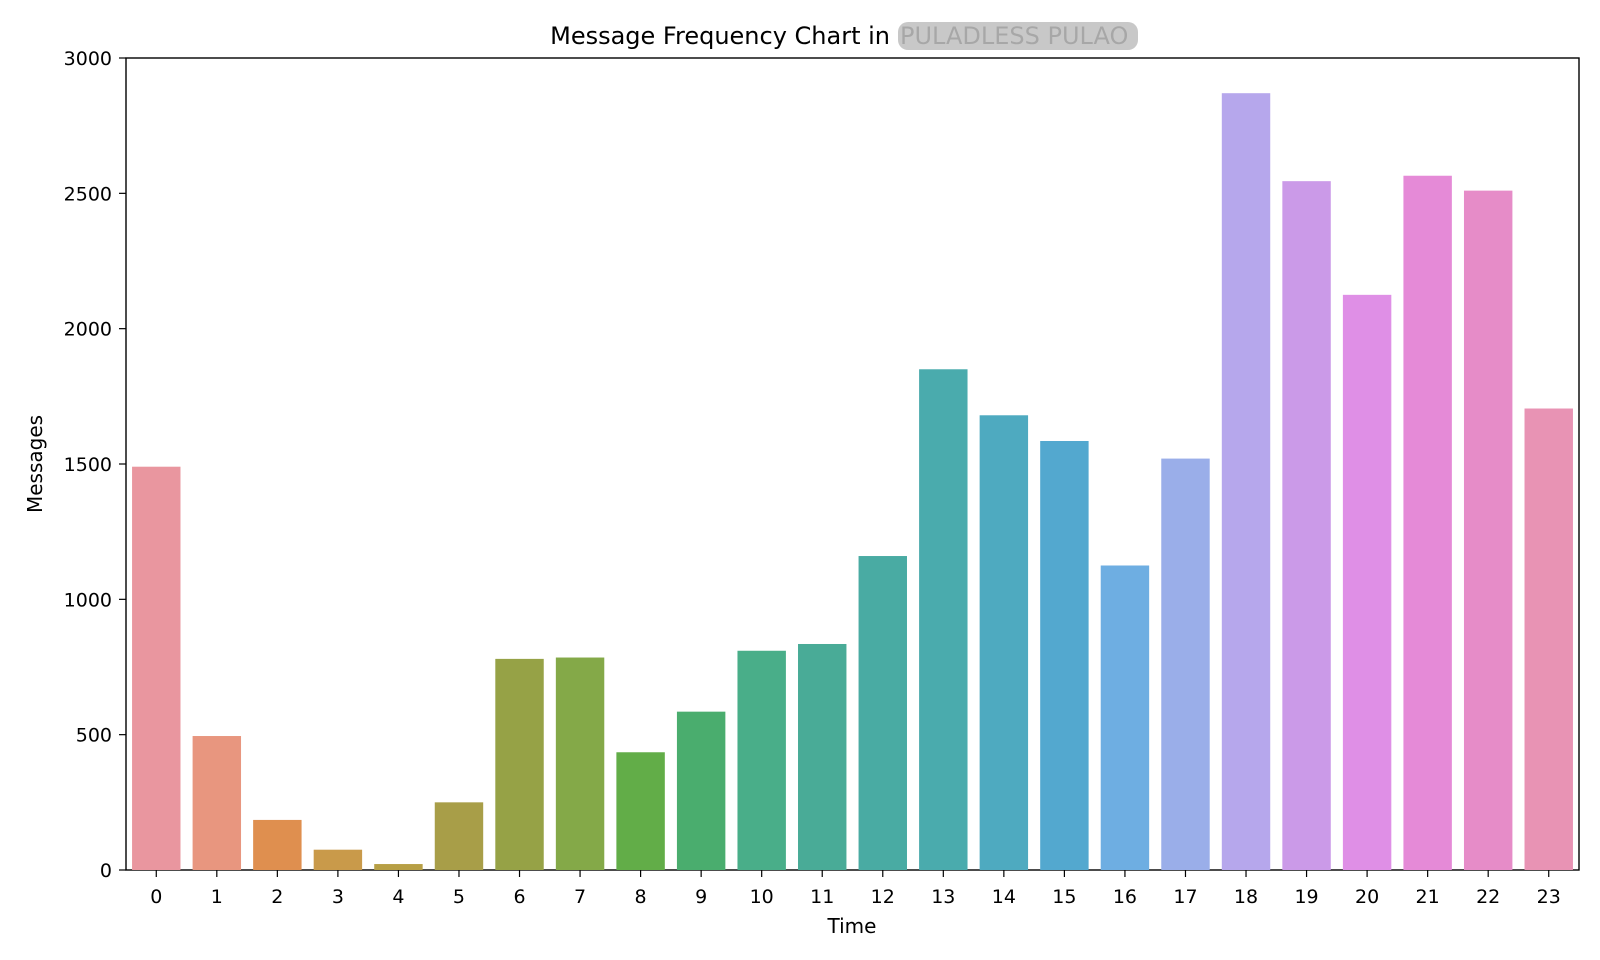 This screenshot has height=960, width=1600. Describe the element at coordinates (1064, 897) in the screenshot. I see `x-tick-label-15: 15` at that location.